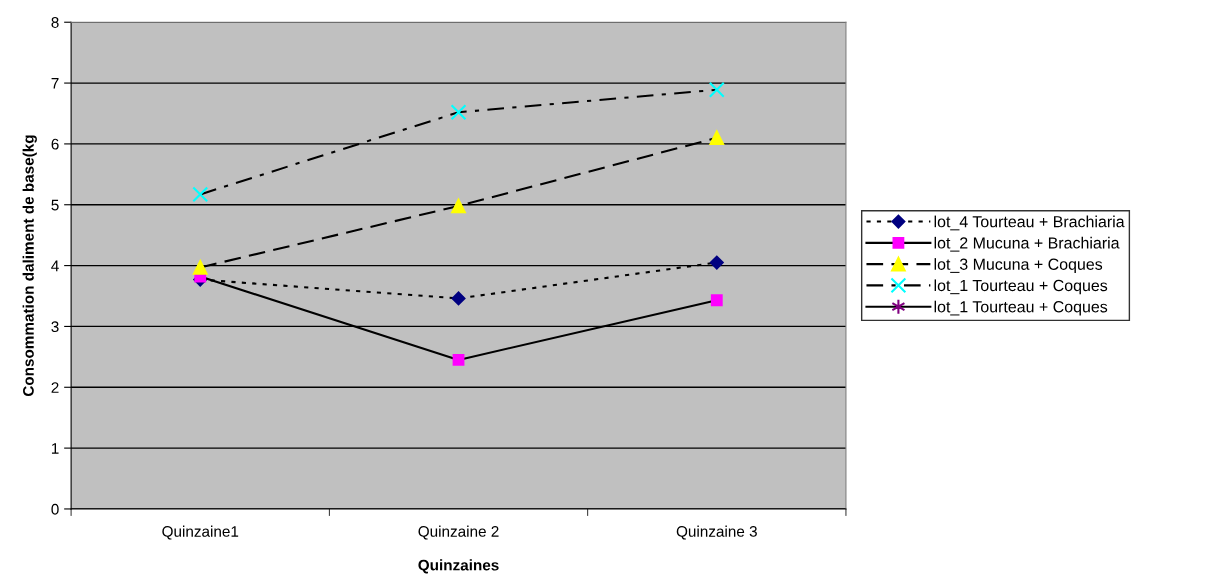 The width and height of the screenshot is (1226, 585). Describe the element at coordinates (55, 266) in the screenshot. I see `y-tick-label: 4` at that location.